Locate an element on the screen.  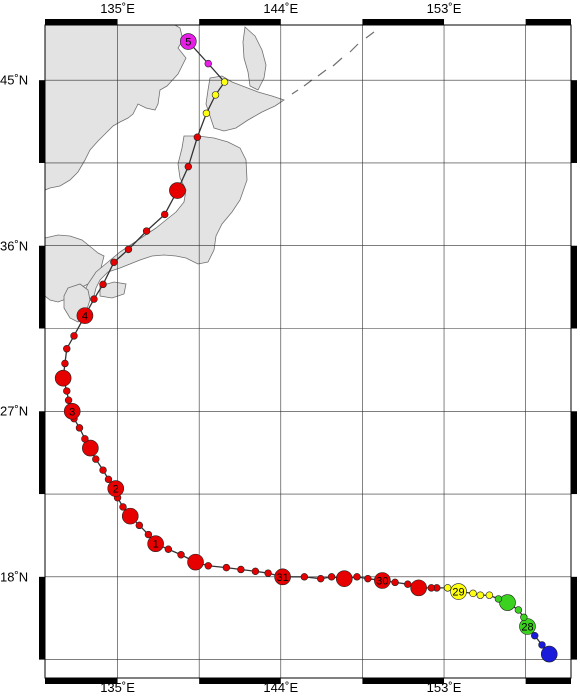
latitude-label: 36˚N is located at coordinates (14, 246).